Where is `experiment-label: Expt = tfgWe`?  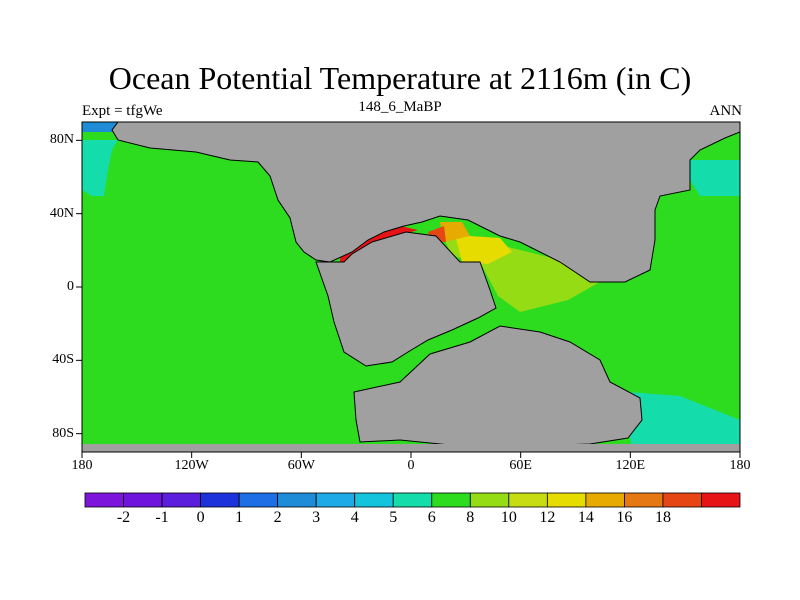 experiment-label: Expt = tfgWe is located at coordinates (122, 111).